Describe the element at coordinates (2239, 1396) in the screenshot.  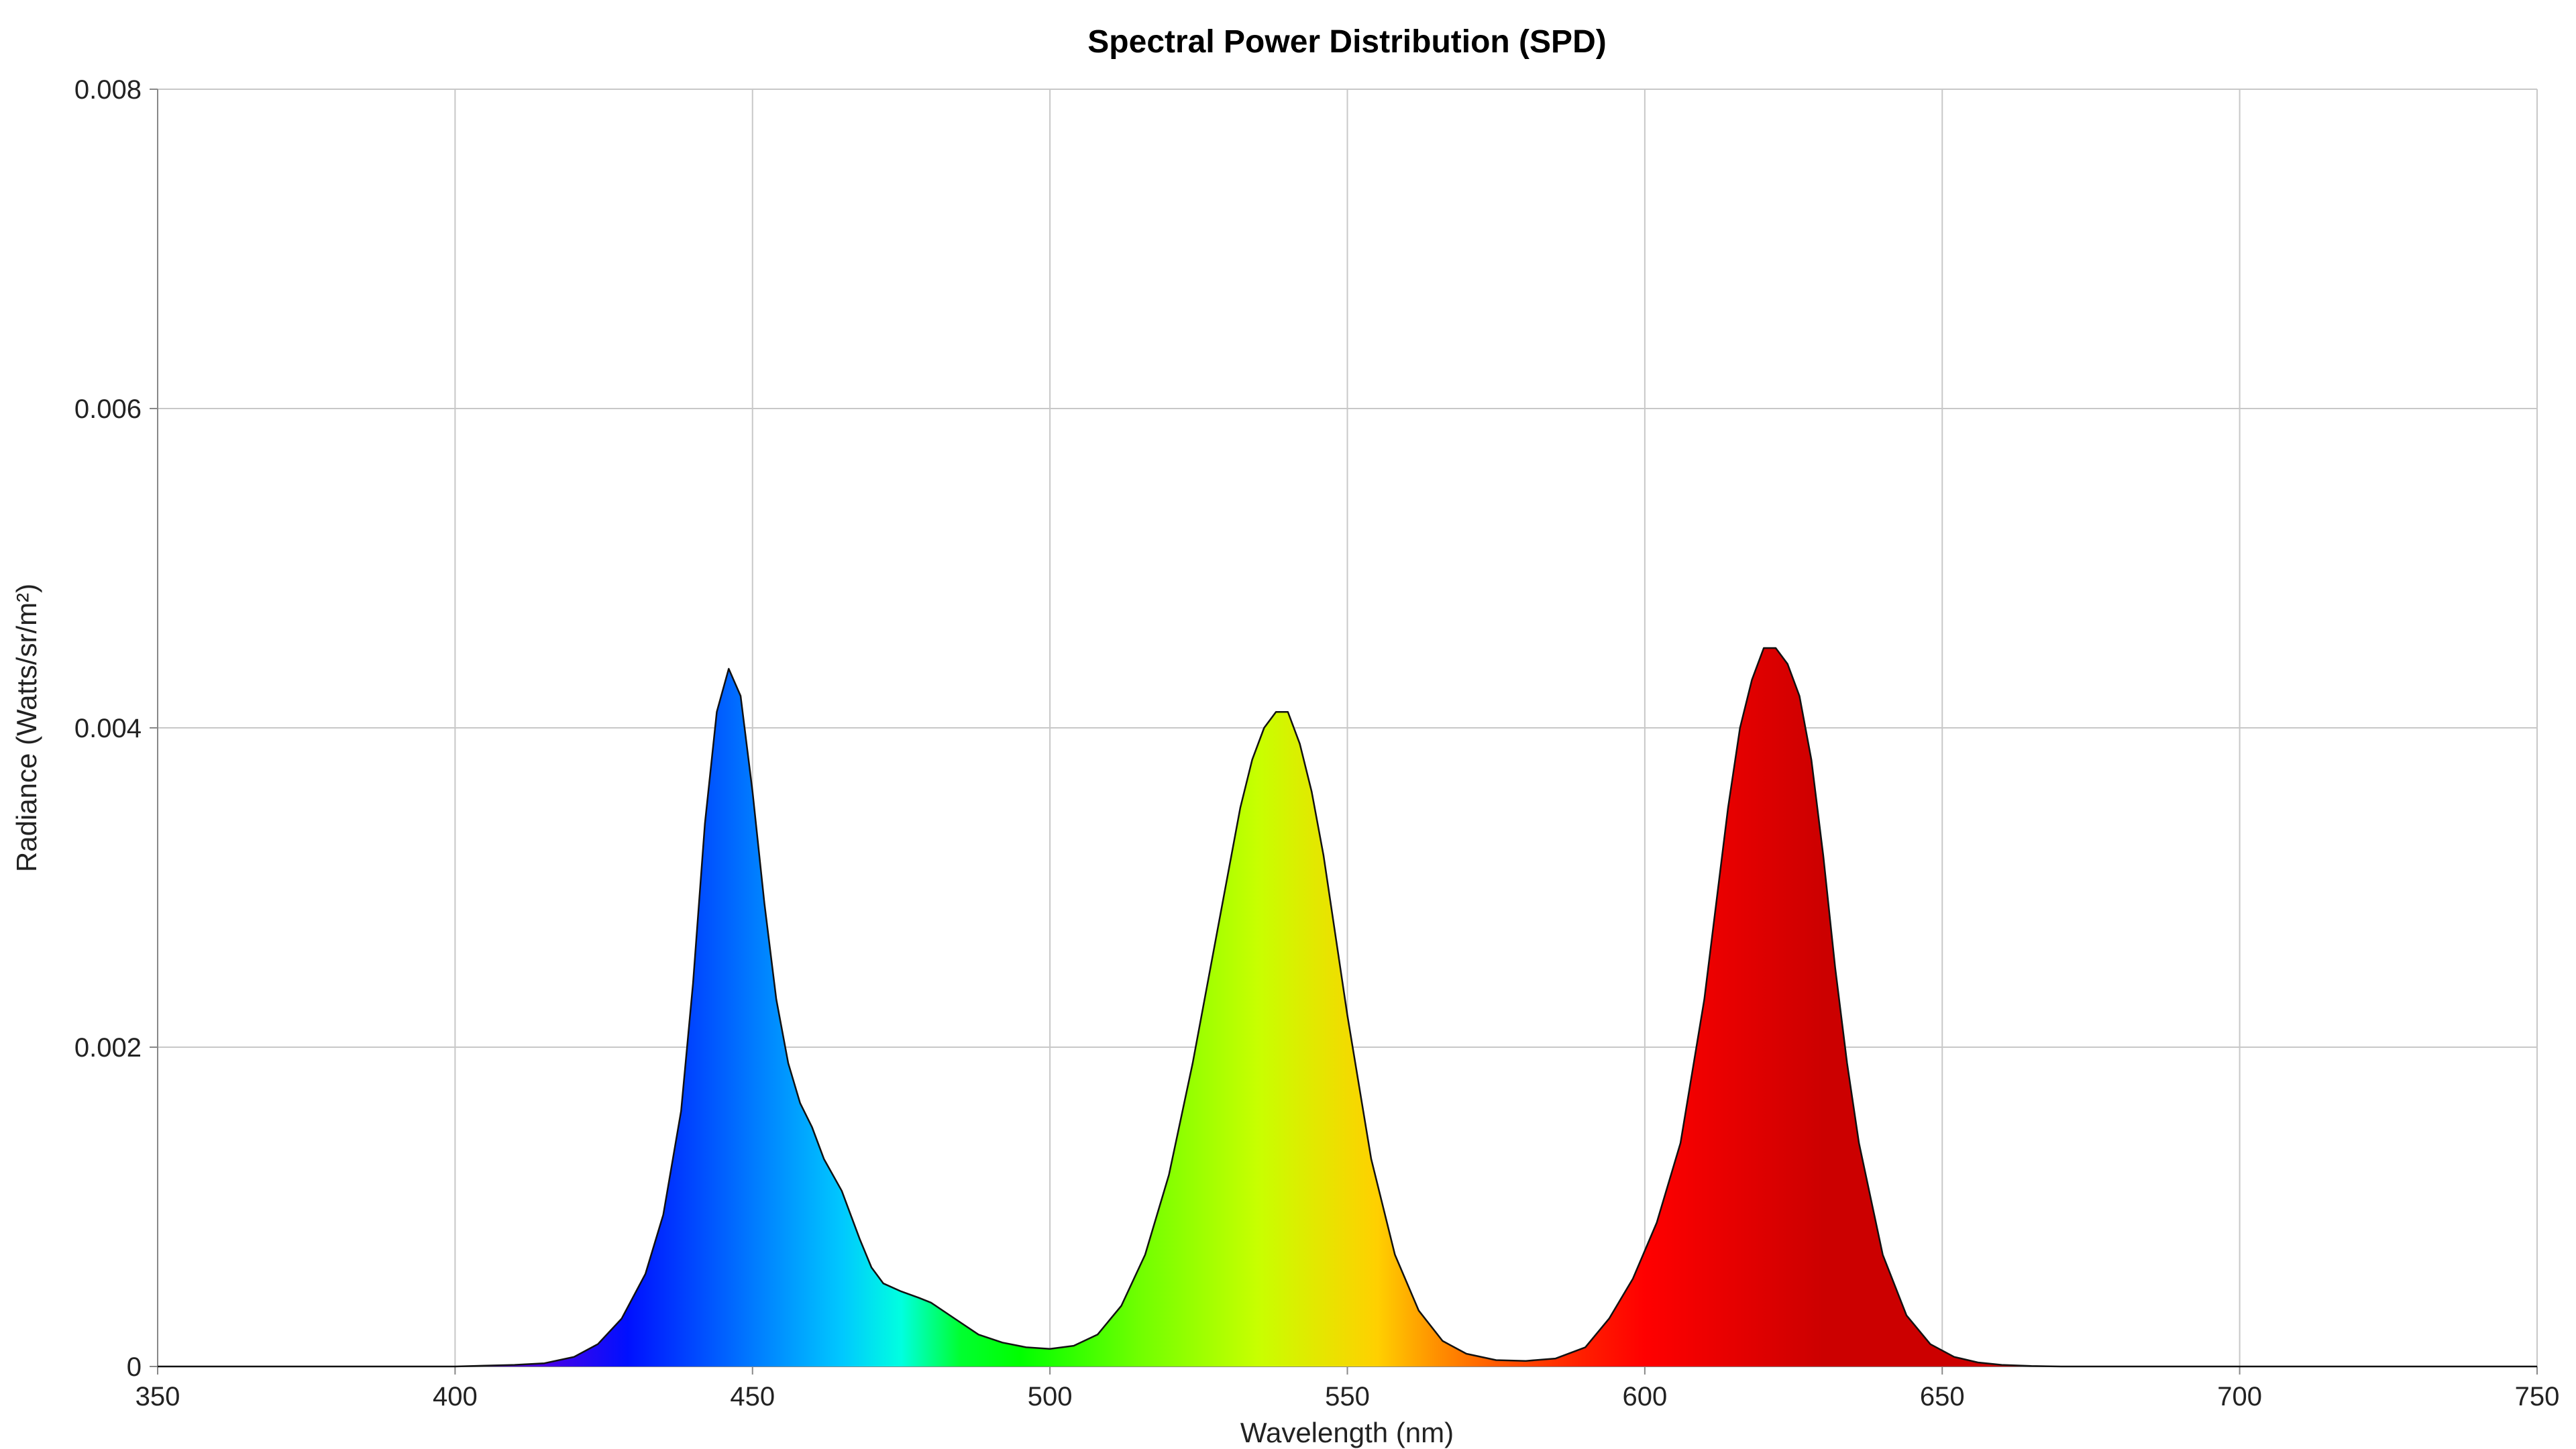
I see `x-tick-label: 700` at that location.